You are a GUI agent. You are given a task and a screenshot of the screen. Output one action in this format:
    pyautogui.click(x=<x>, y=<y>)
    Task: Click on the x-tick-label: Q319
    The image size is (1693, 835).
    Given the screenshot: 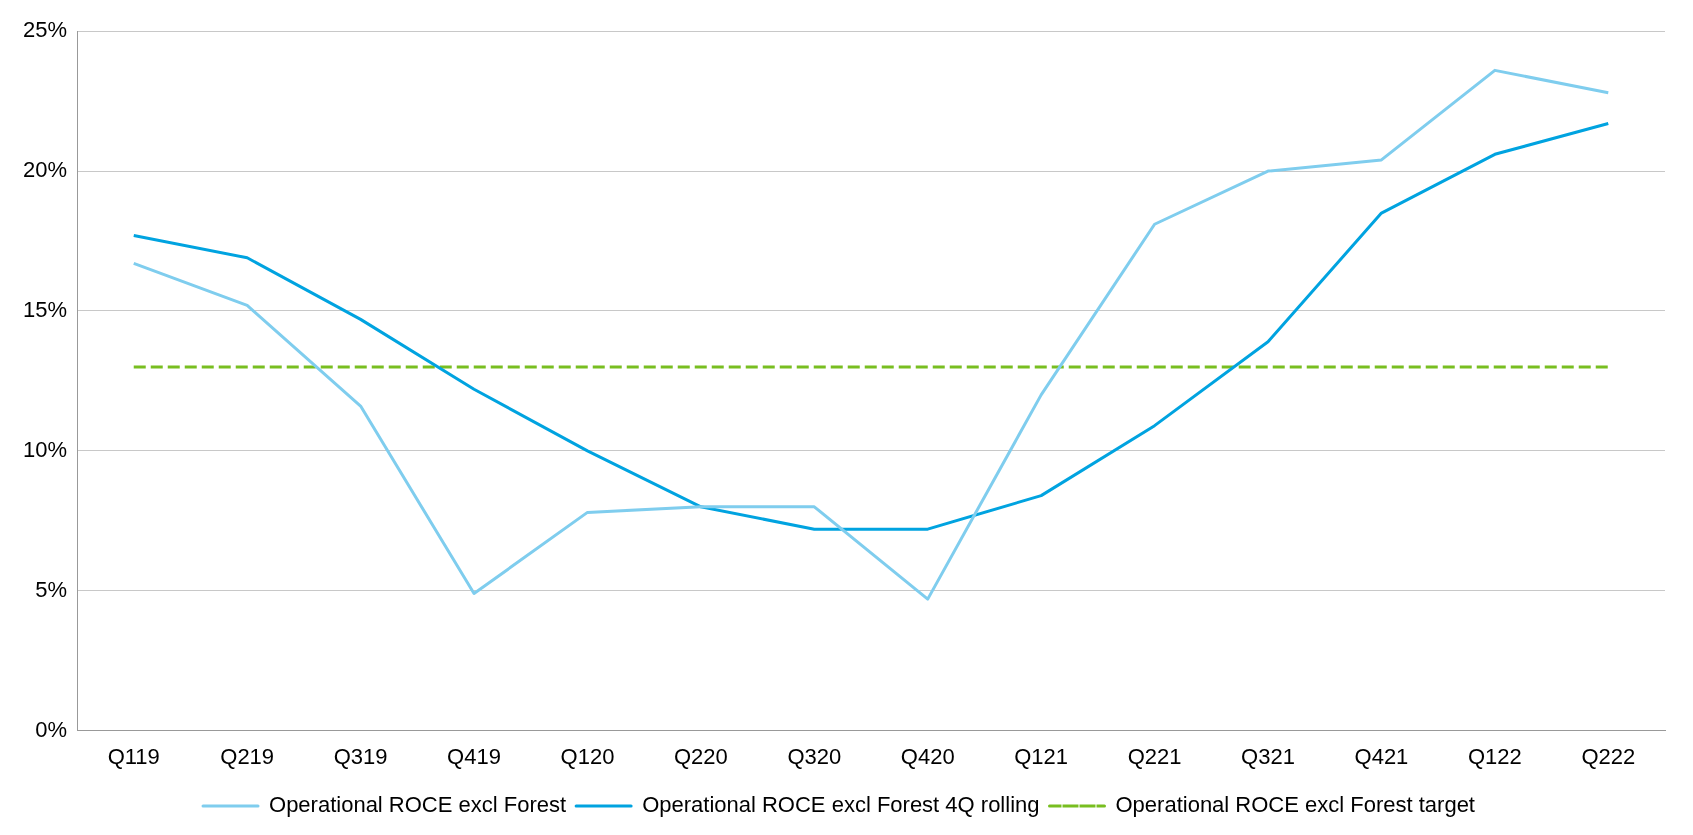 What is the action you would take?
    pyautogui.click(x=360, y=756)
    